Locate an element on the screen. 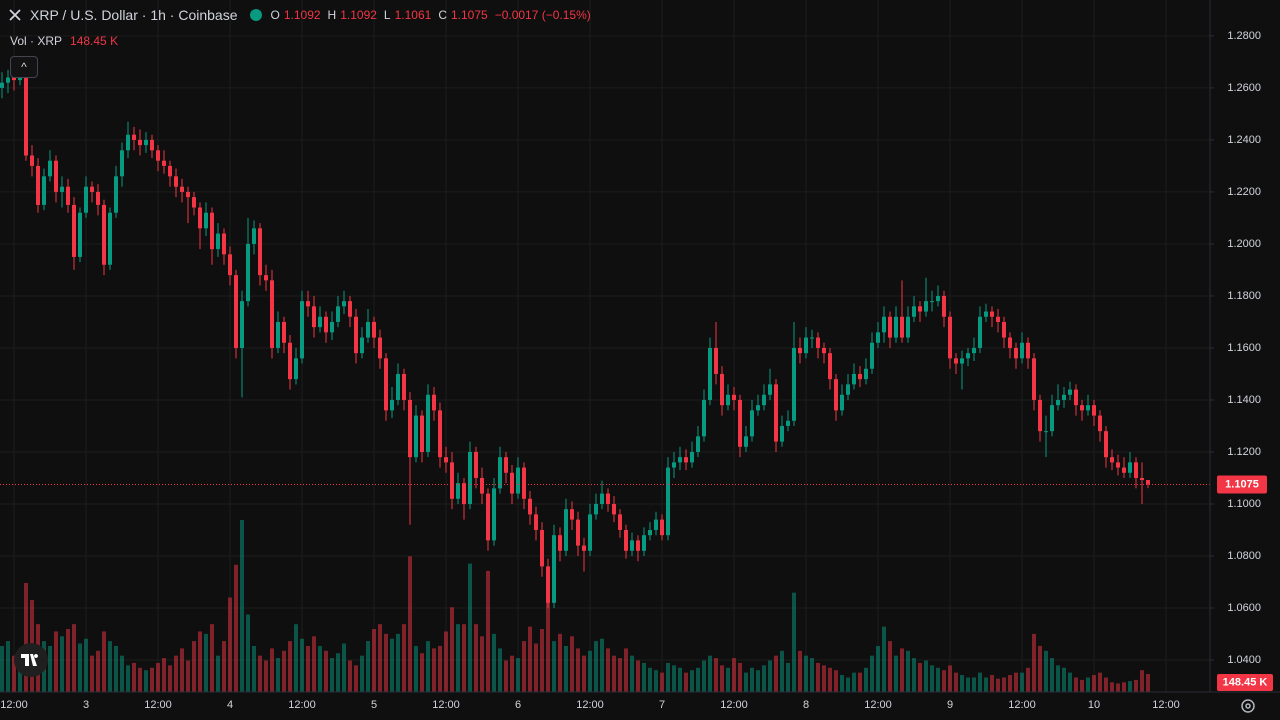  tradingview-logo is located at coordinates (31, 660).